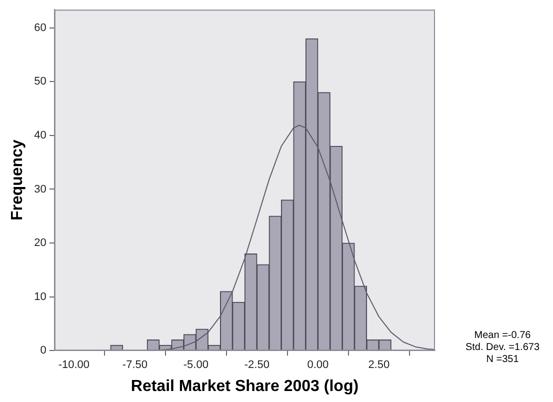 The height and width of the screenshot is (402, 553). I want to click on y-tick-label: 10, so click(40, 296).